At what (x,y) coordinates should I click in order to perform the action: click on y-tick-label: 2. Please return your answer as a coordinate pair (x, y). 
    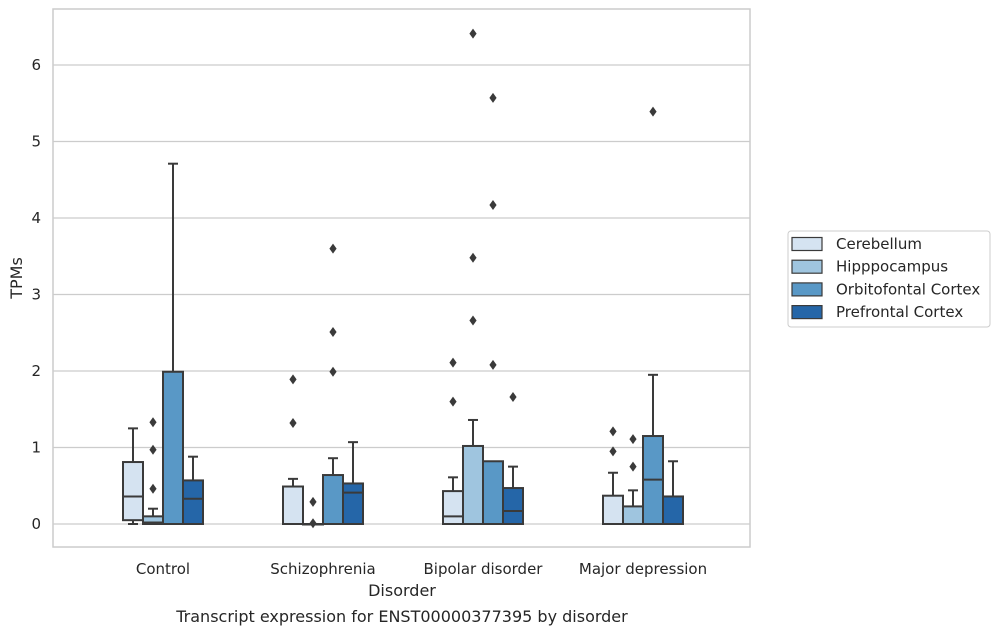
    Looking at the image, I should click on (36, 371).